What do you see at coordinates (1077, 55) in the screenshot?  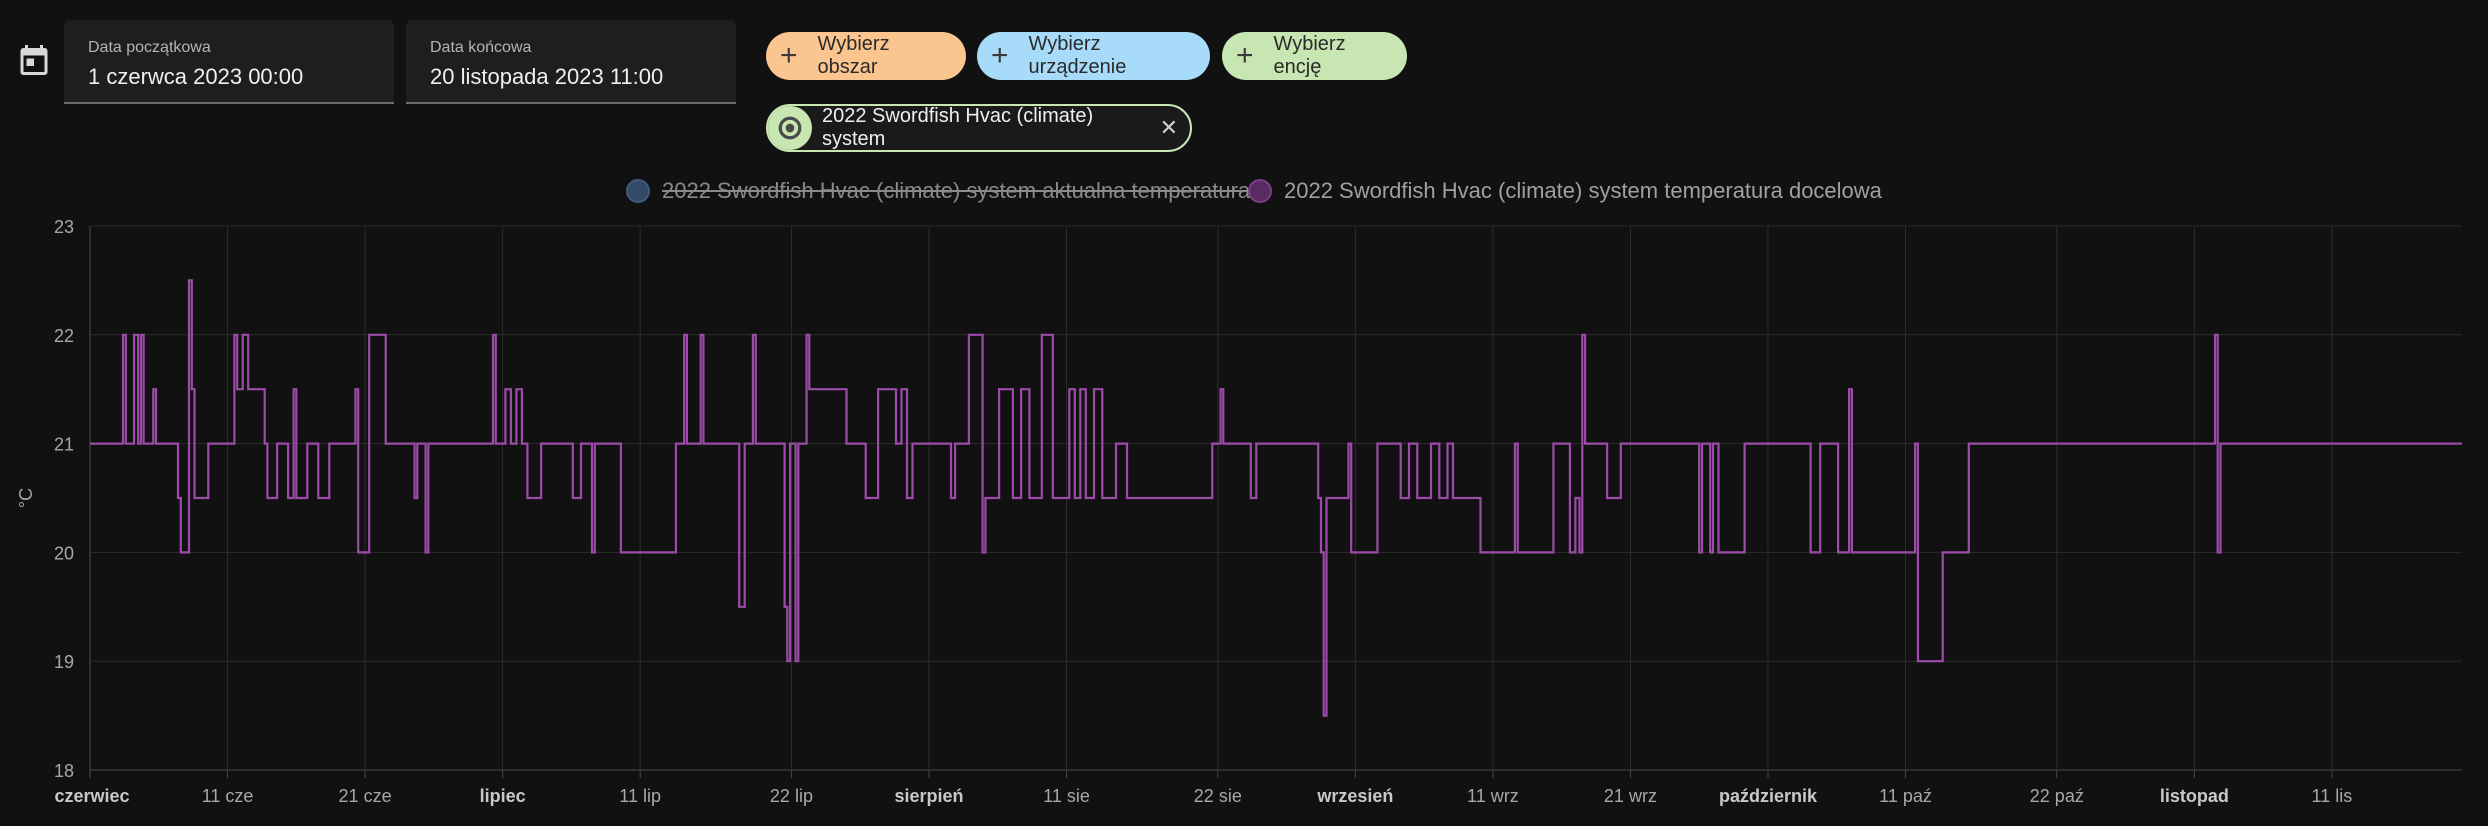 I see `pick-device-label: Wybierz urządzenie` at bounding box center [1077, 55].